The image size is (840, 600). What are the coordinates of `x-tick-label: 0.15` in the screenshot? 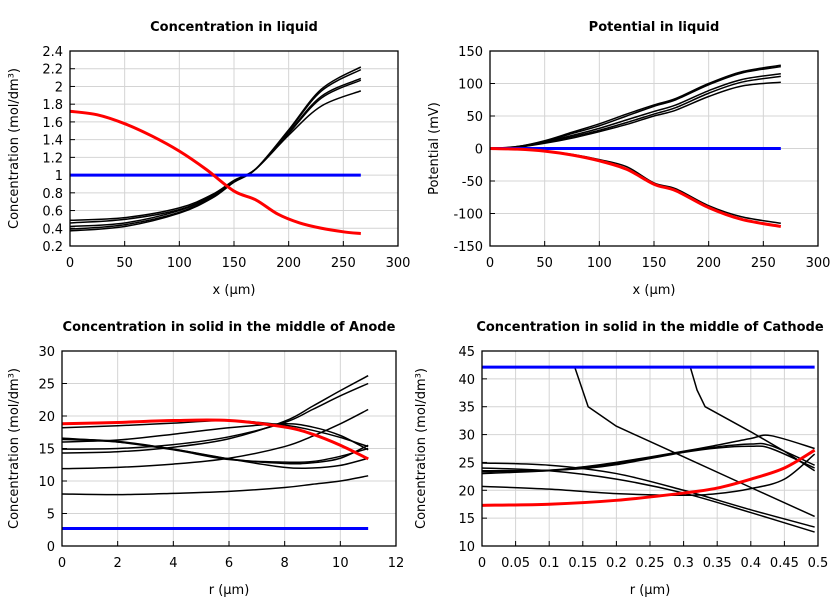 It's located at (582, 563).